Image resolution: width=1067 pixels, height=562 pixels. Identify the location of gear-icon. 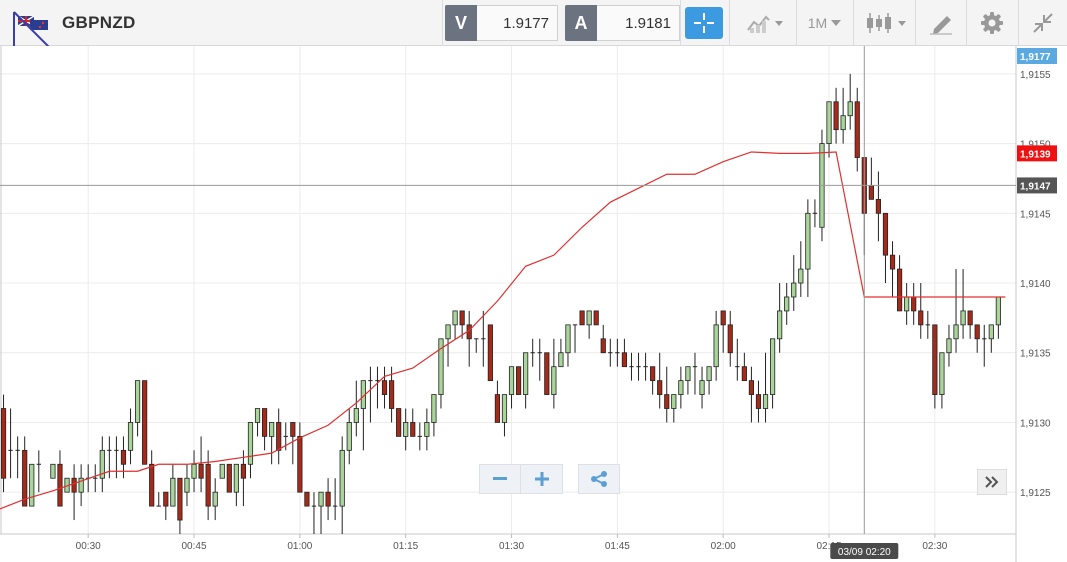
(992, 23).